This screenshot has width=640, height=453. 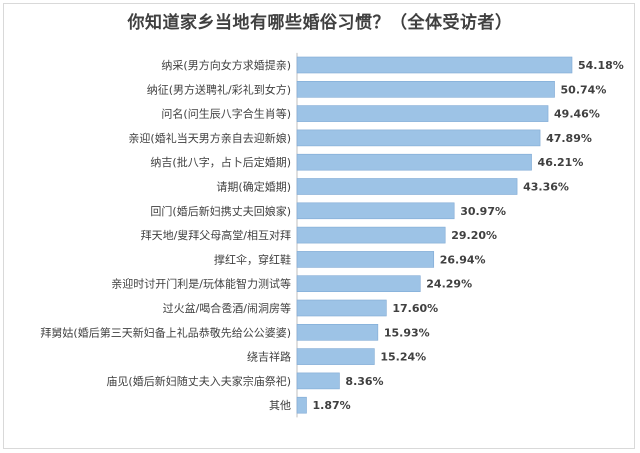 What do you see at coordinates (216, 235) in the screenshot?
I see `category-label: 拜天地/叟拜父母高堂/相互对拜` at bounding box center [216, 235].